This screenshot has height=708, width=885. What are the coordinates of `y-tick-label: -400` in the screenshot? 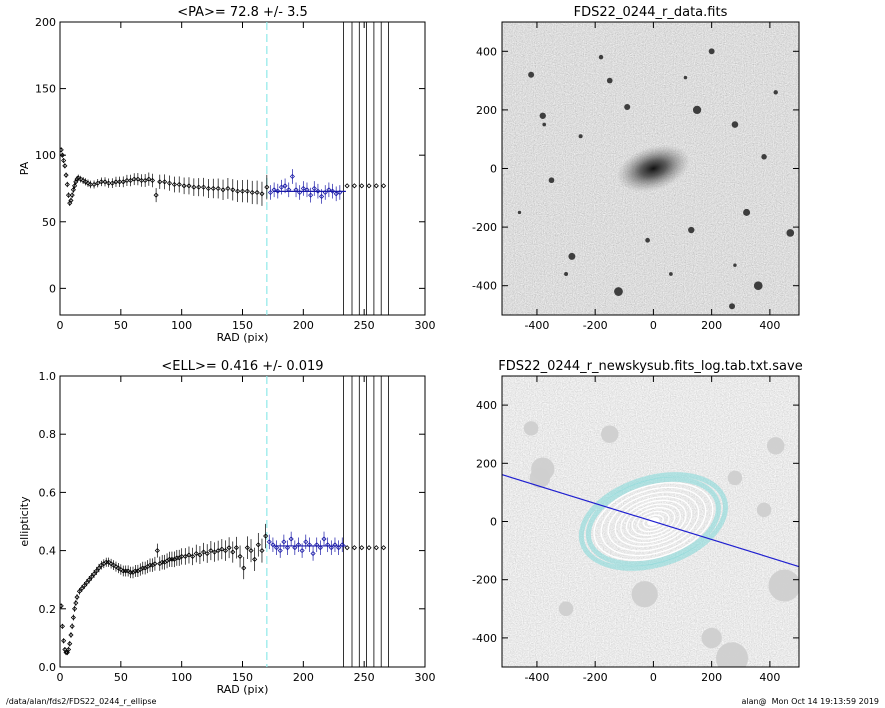 It's located at (484, 286).